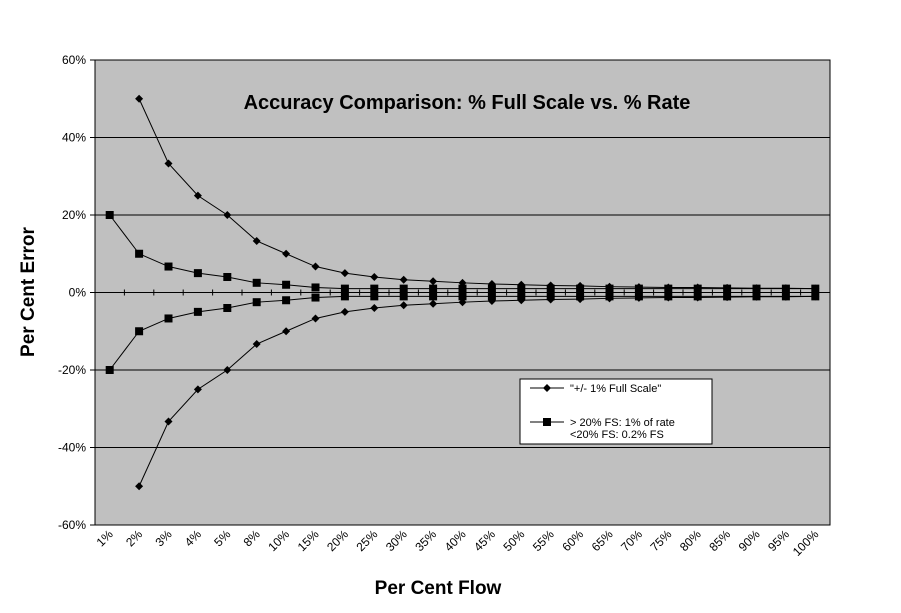  What do you see at coordinates (778, 540) in the screenshot?
I see `x-tick-label: 95%` at bounding box center [778, 540].